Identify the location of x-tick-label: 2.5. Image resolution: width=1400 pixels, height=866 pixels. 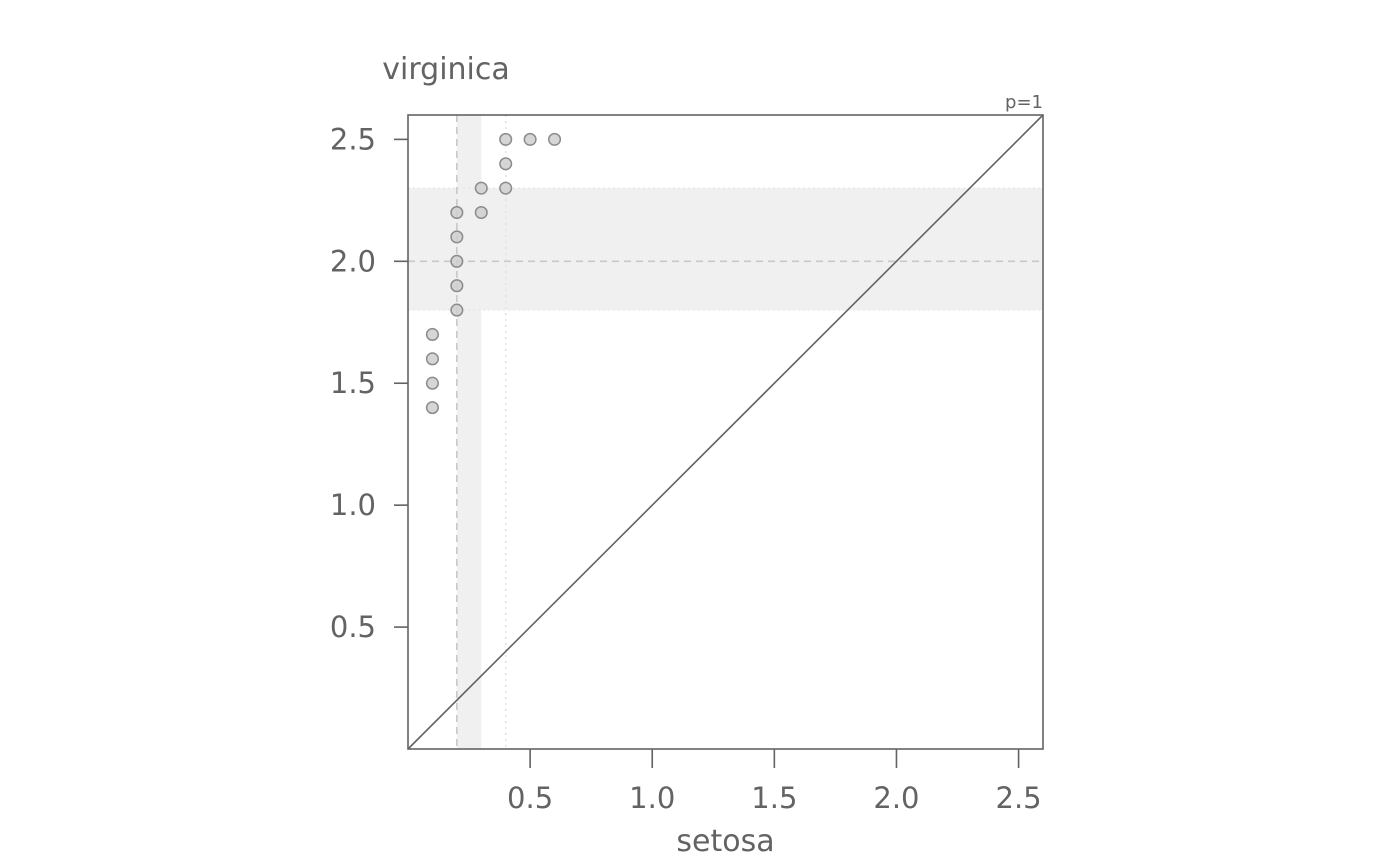
(1019, 798).